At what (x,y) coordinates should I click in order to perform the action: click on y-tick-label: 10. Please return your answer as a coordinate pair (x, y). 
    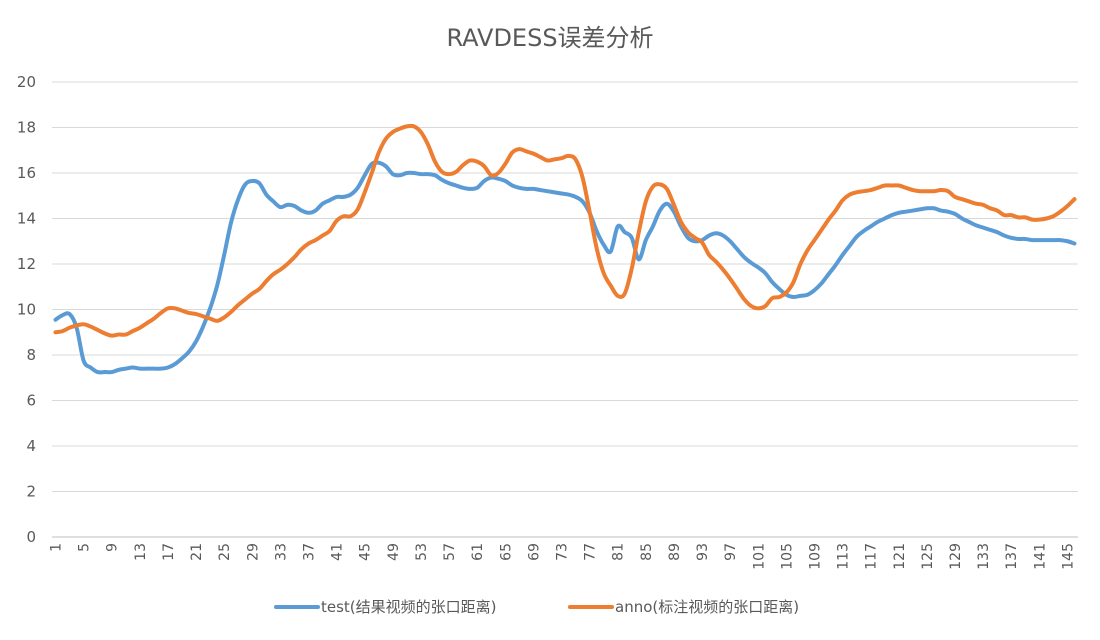
    Looking at the image, I should click on (26, 310).